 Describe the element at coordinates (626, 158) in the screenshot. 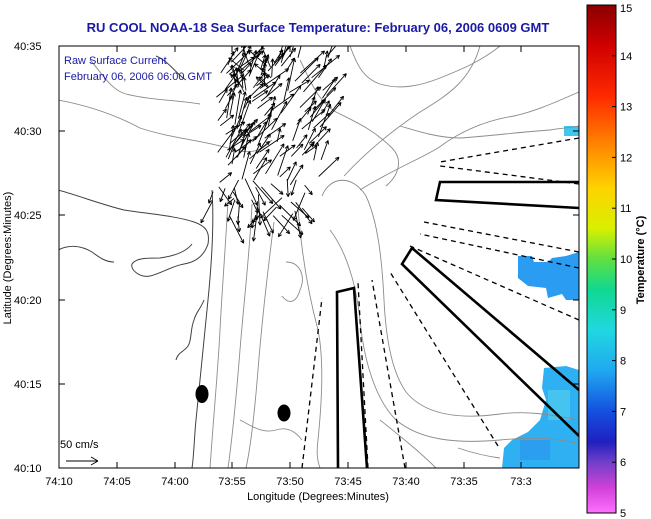

I see `colorbar-tick-label: 12` at that location.